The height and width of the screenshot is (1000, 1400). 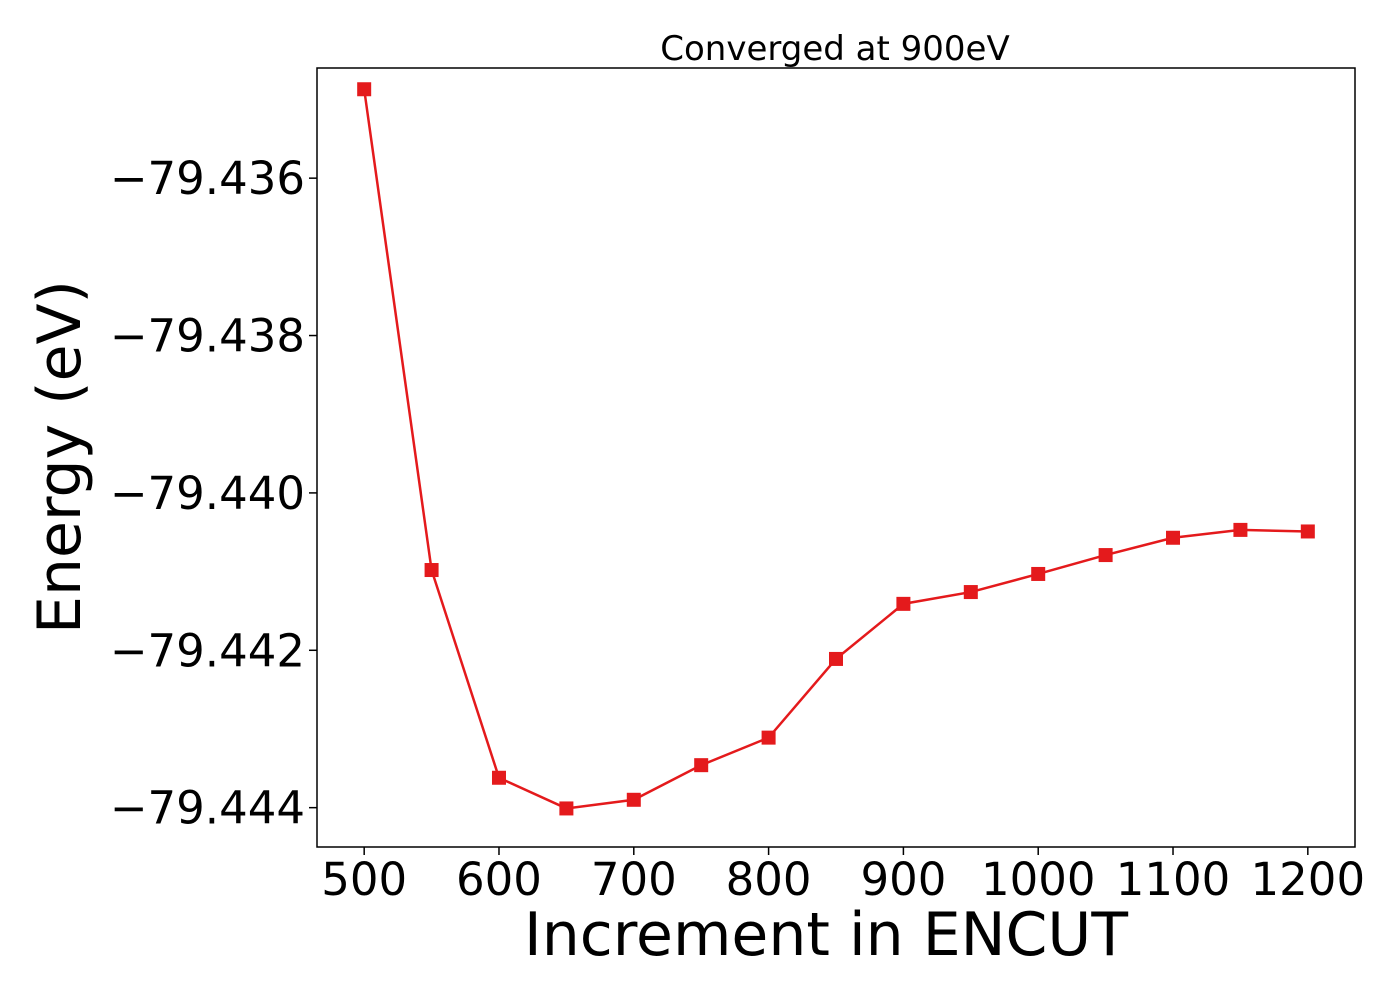 What do you see at coordinates (826, 935) in the screenshot?
I see `x-axis-label: Increment in ENCUT` at bounding box center [826, 935].